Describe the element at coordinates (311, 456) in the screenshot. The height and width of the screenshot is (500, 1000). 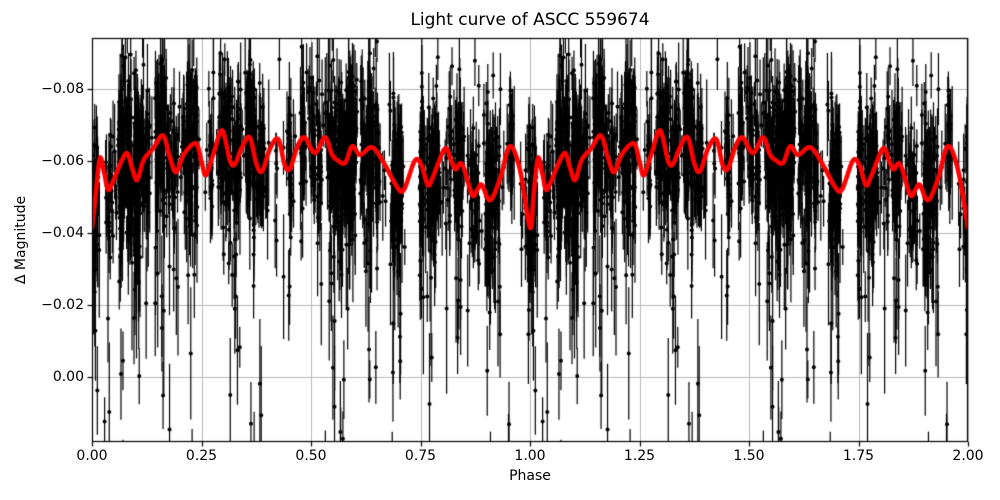
I see `x-tick-label: 0.50` at that location.